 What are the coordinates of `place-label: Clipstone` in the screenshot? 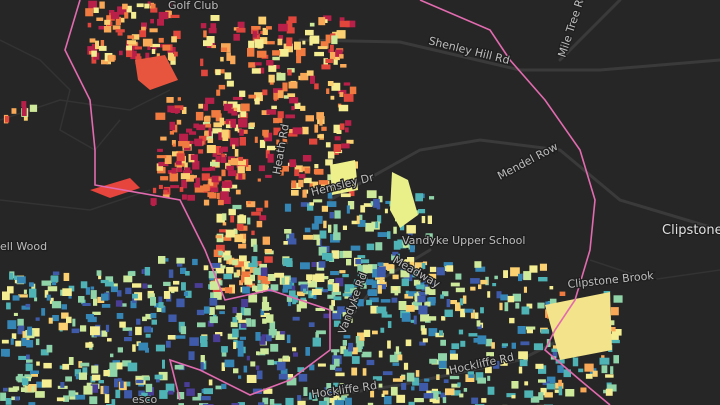 It's located at (691, 230).